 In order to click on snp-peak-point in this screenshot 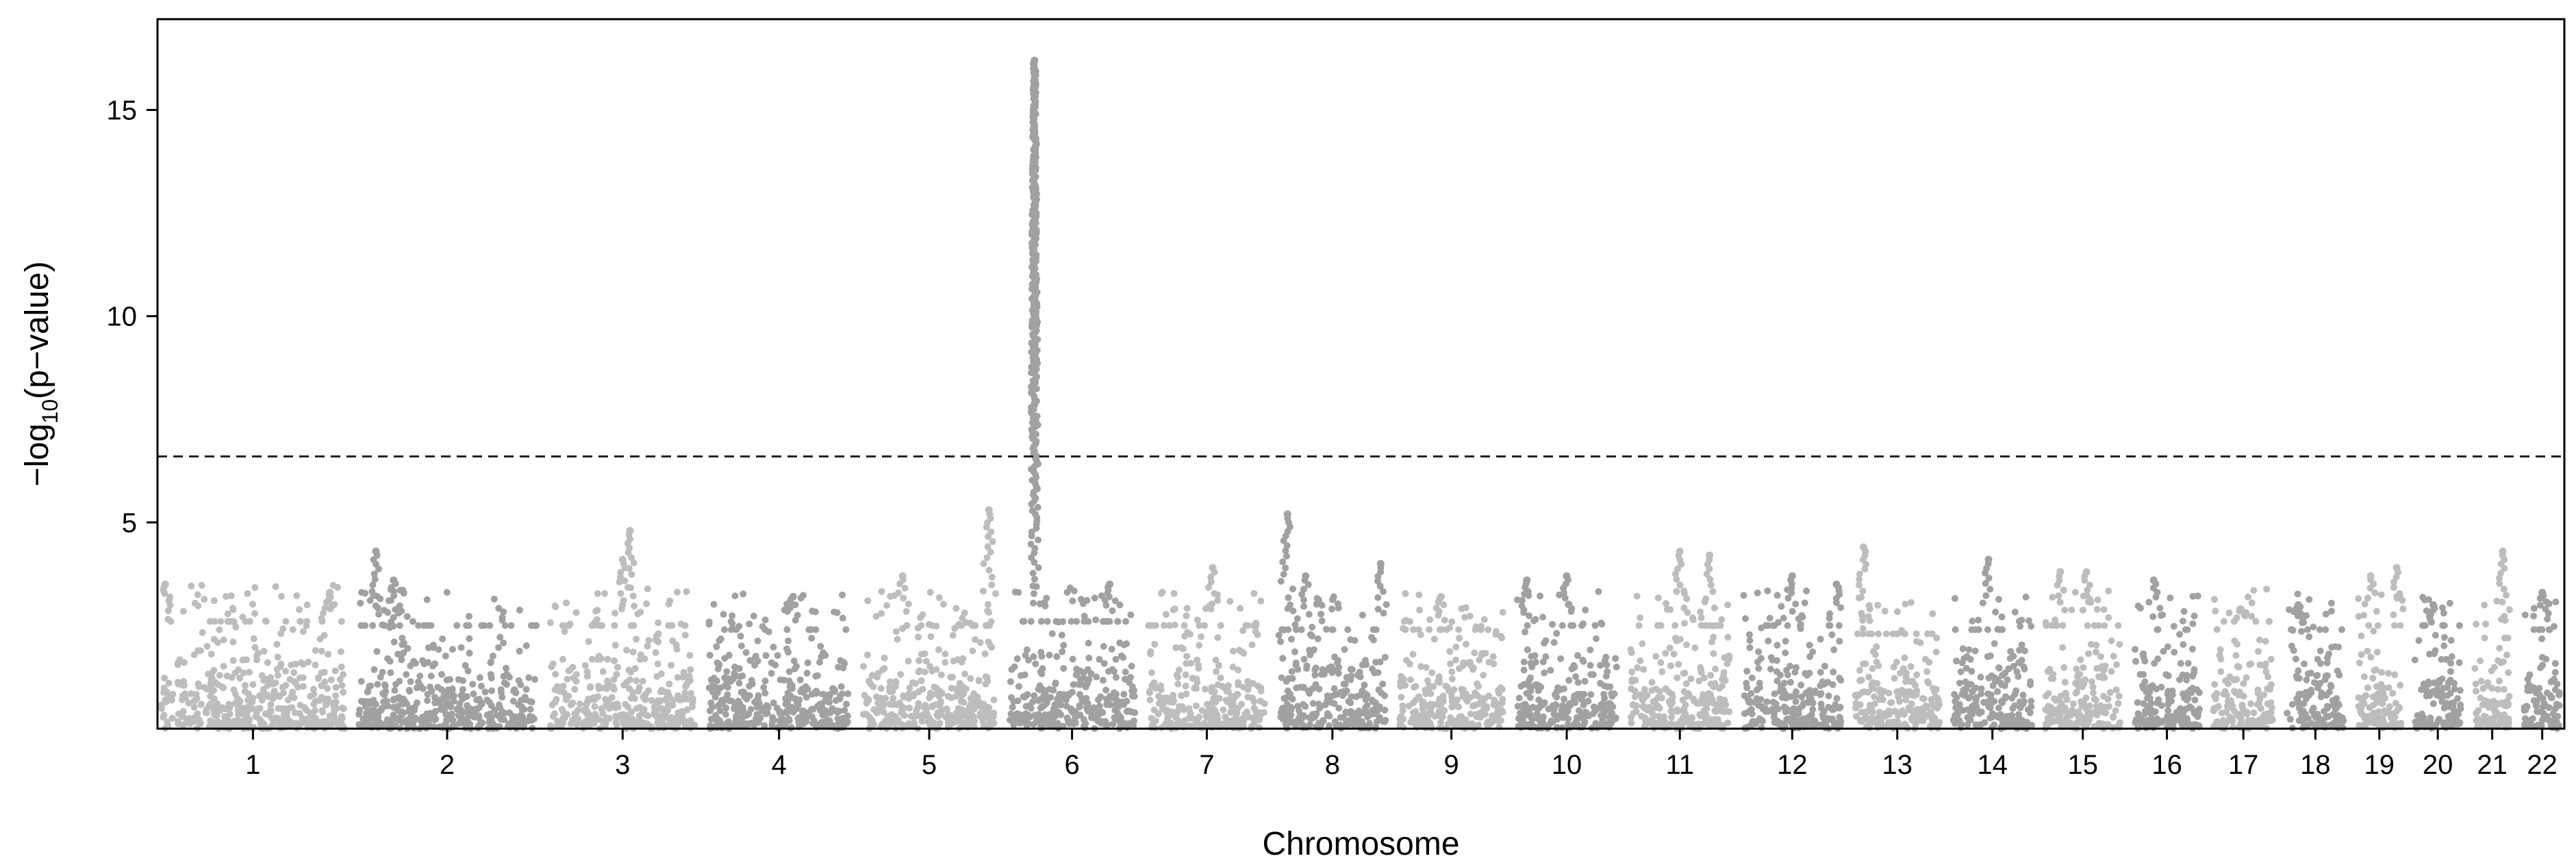, I will do `click(1863, 547)`.